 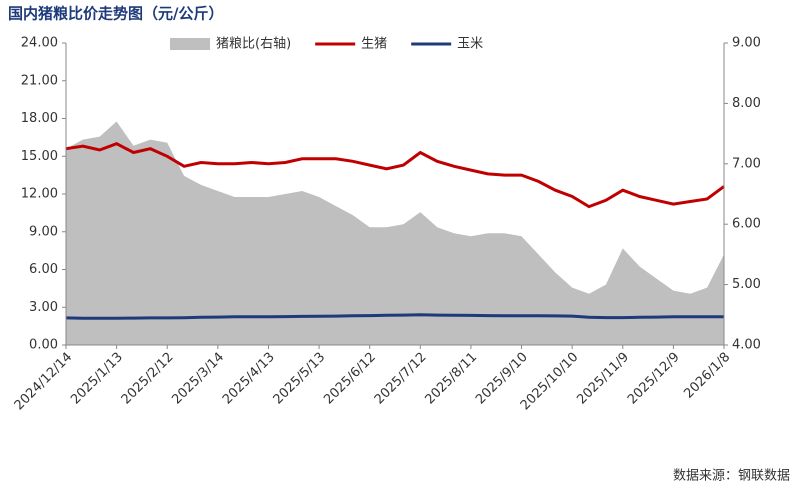 What do you see at coordinates (44, 382) in the screenshot?
I see `x-tick-label: 2024/12/14` at bounding box center [44, 382].